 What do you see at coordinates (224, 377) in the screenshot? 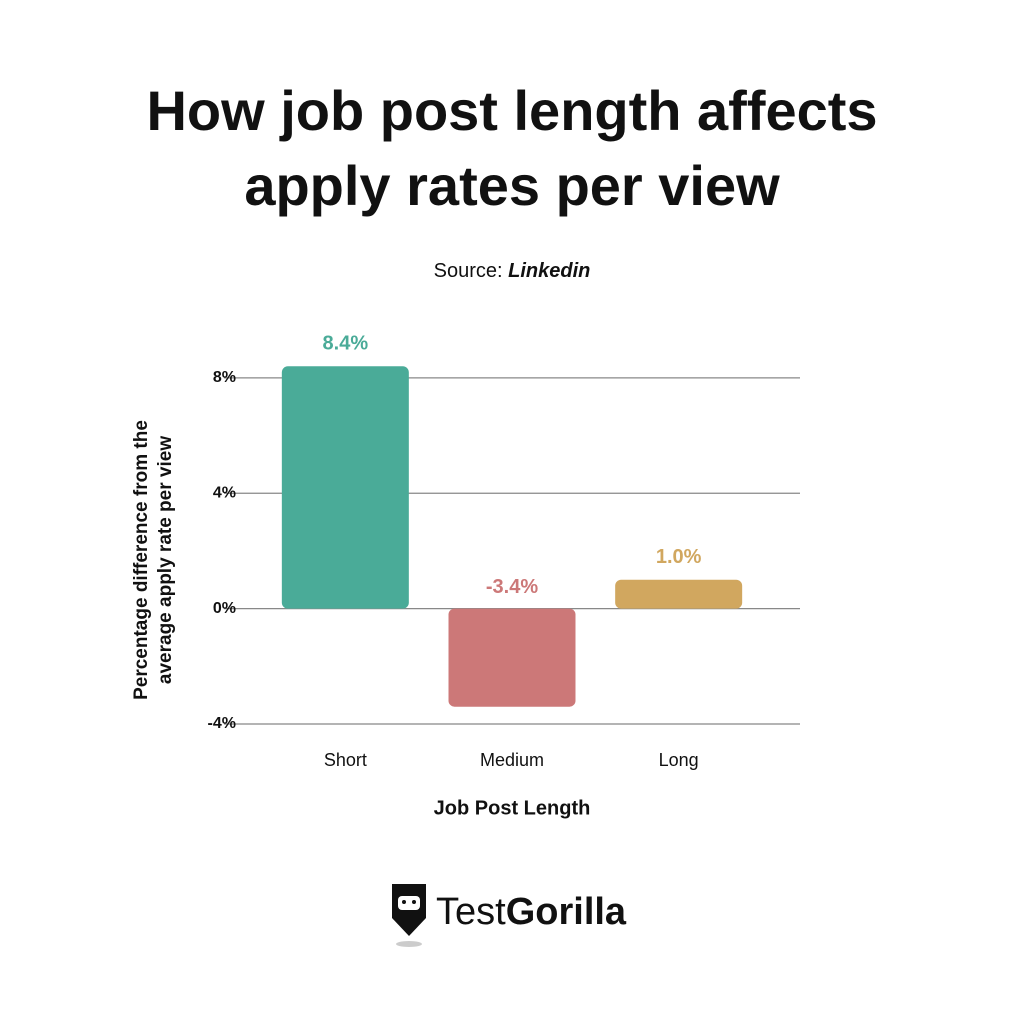
I see `y-tick-label: 8%` at bounding box center [224, 377].